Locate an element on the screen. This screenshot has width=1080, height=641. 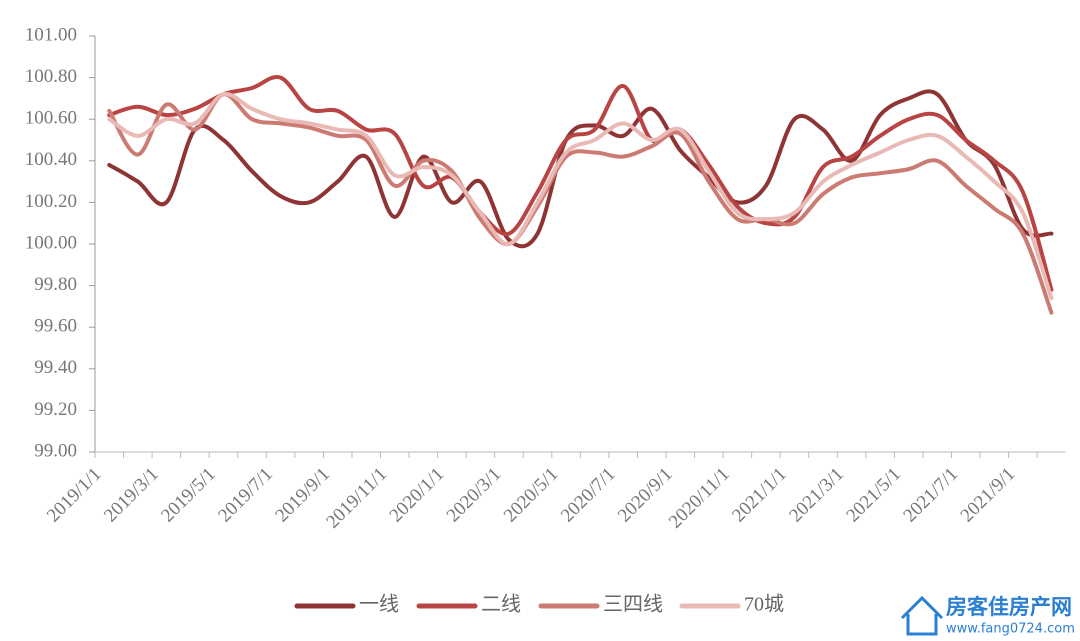
x-tick-label: 2020/3/1 is located at coordinates (474, 495).